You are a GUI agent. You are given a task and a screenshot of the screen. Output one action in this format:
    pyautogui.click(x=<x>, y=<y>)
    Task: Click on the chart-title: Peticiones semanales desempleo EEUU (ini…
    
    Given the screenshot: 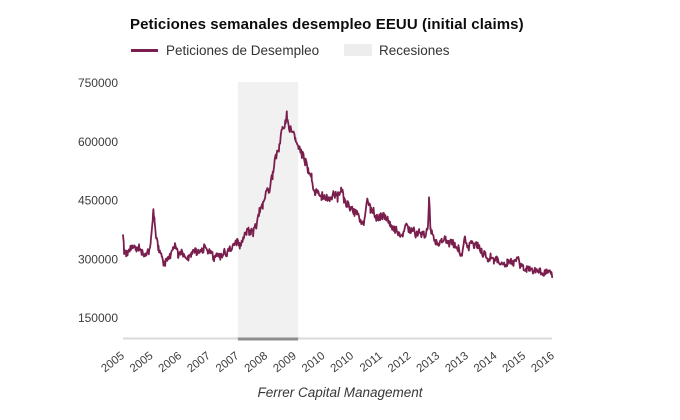 What is the action you would take?
    pyautogui.click(x=327, y=24)
    